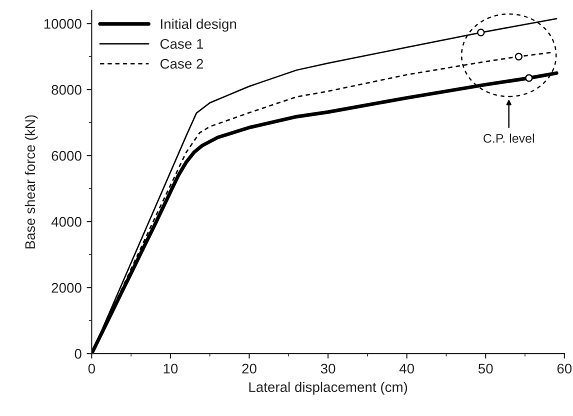 The width and height of the screenshot is (573, 416). What do you see at coordinates (171, 369) in the screenshot?
I see `x-tick-label: 10` at bounding box center [171, 369].